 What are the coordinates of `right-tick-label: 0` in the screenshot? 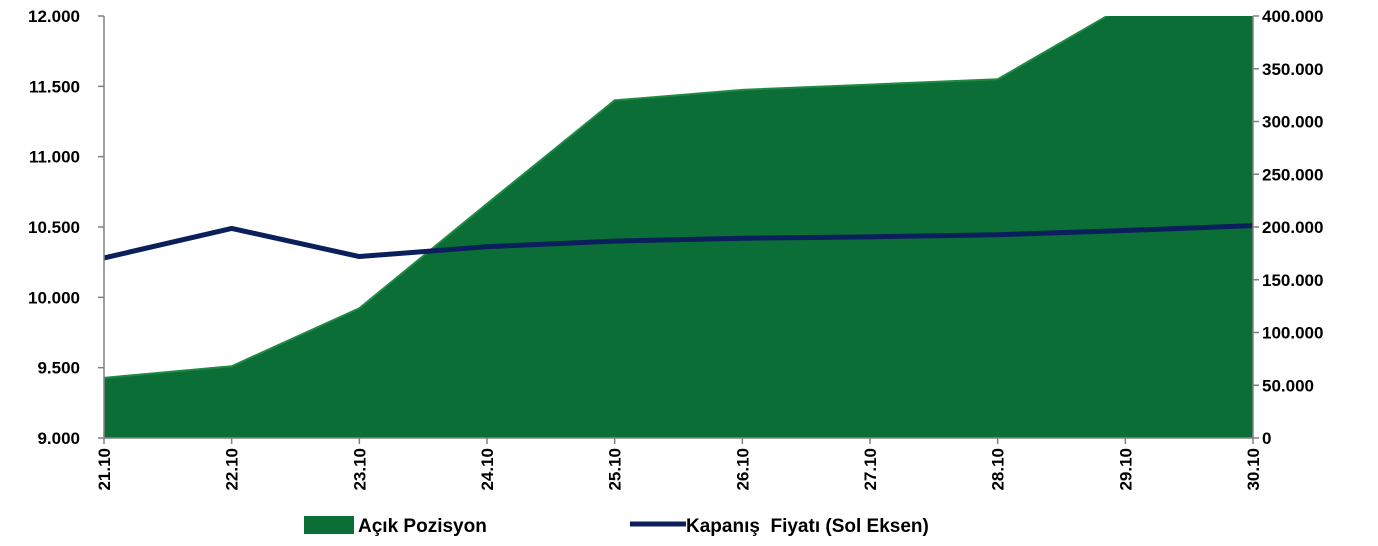 It's located at (1266, 438).